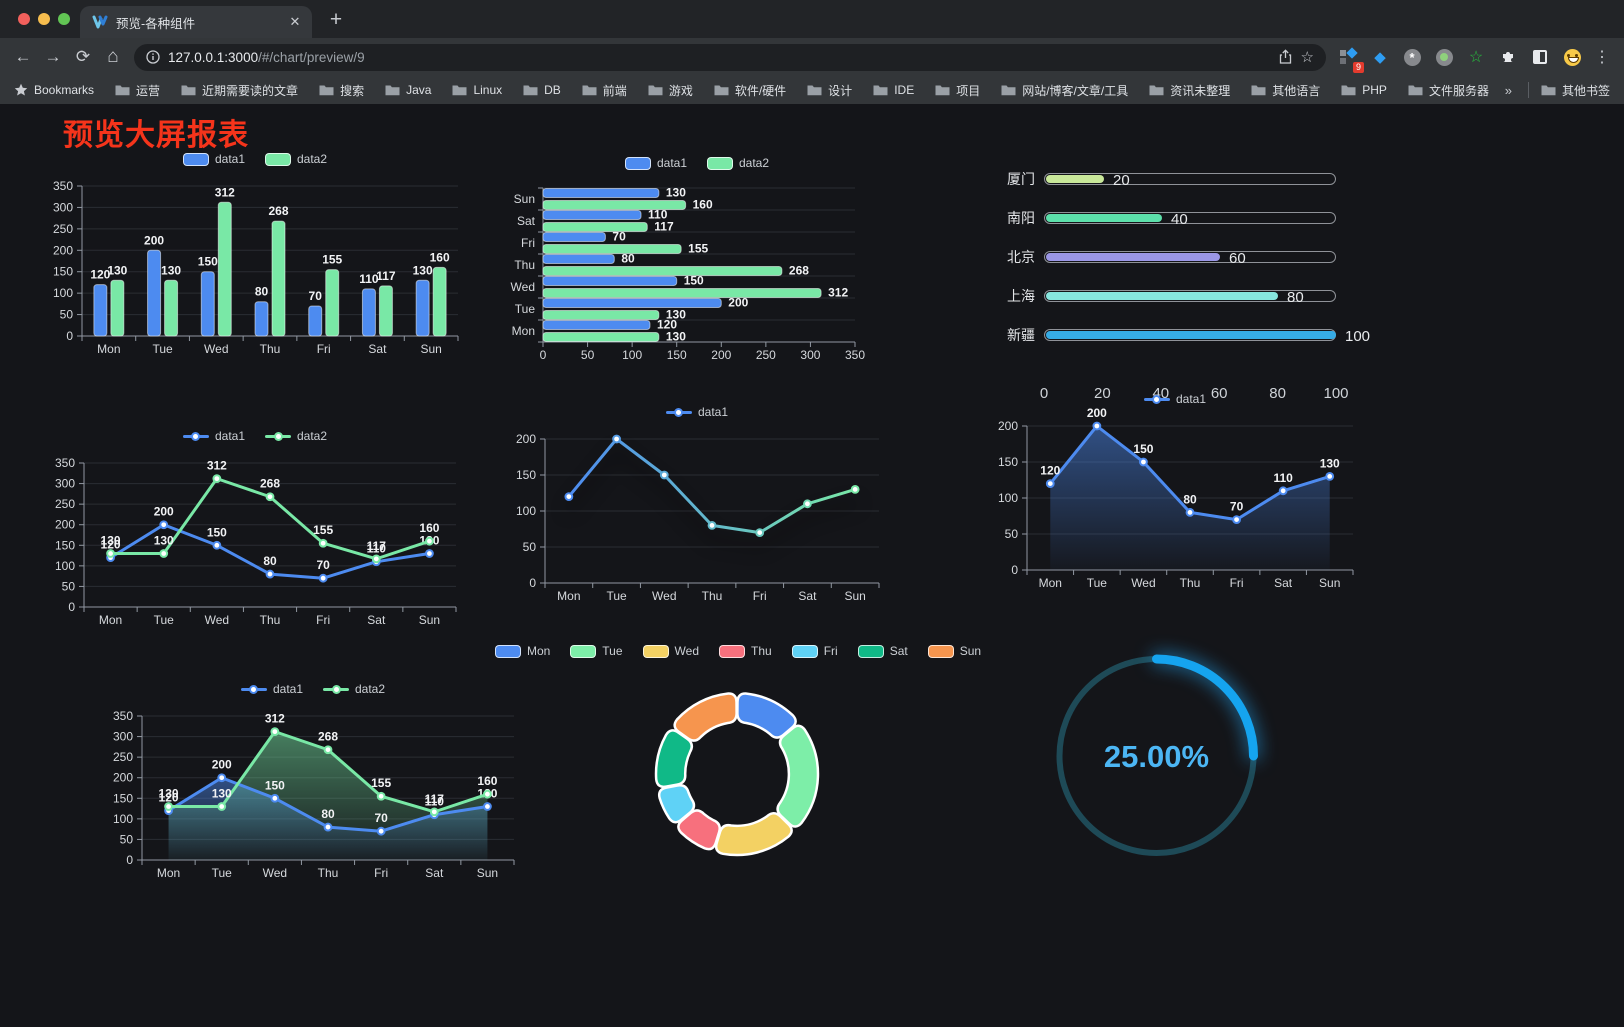 Image resolution: width=1624 pixels, height=1027 pixels. What do you see at coordinates (1156, 756) in the screenshot?
I see `gauge-value-text: 25.00%` at bounding box center [1156, 756].